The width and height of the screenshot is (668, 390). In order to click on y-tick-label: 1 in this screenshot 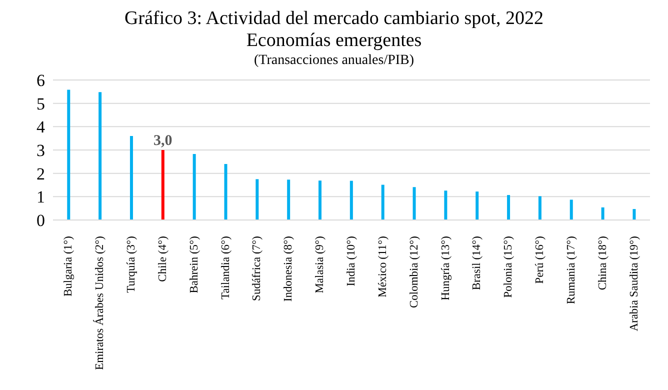, I will do `click(40, 197)`.